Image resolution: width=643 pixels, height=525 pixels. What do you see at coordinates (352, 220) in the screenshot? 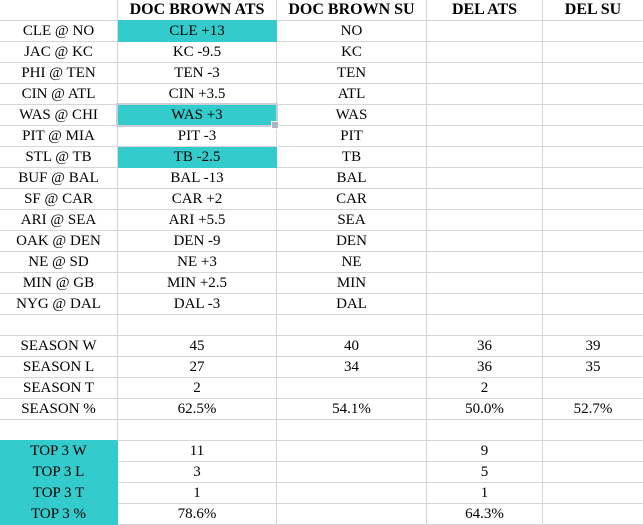
I see `cell-doc-brown-su-pick: SEA` at bounding box center [352, 220].